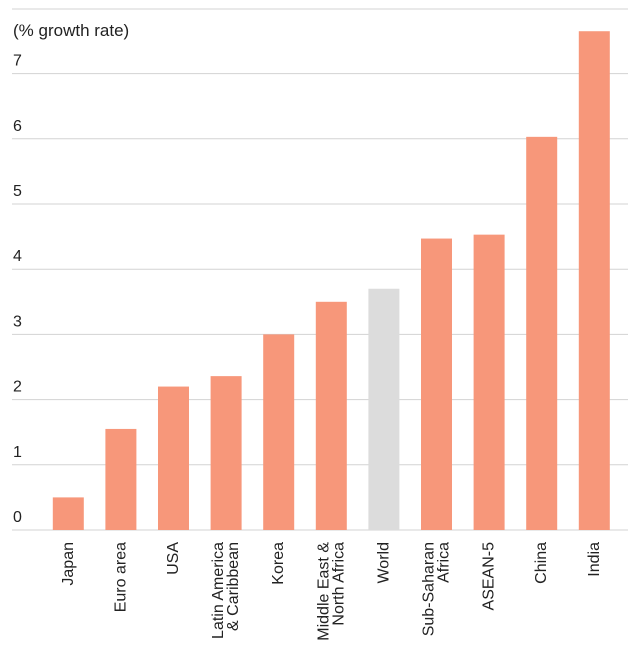 Image resolution: width=633 pixels, height=667 pixels. What do you see at coordinates (338, 584) in the screenshot?
I see `x-tick-label-line: North Africa` at bounding box center [338, 584].